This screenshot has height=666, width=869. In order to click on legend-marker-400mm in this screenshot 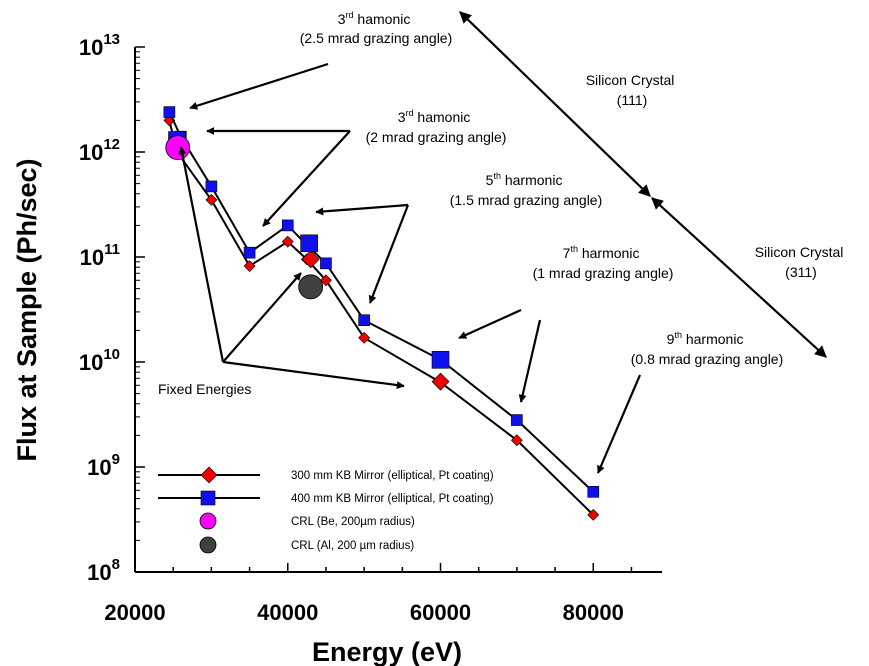, I will do `click(208, 498)`.